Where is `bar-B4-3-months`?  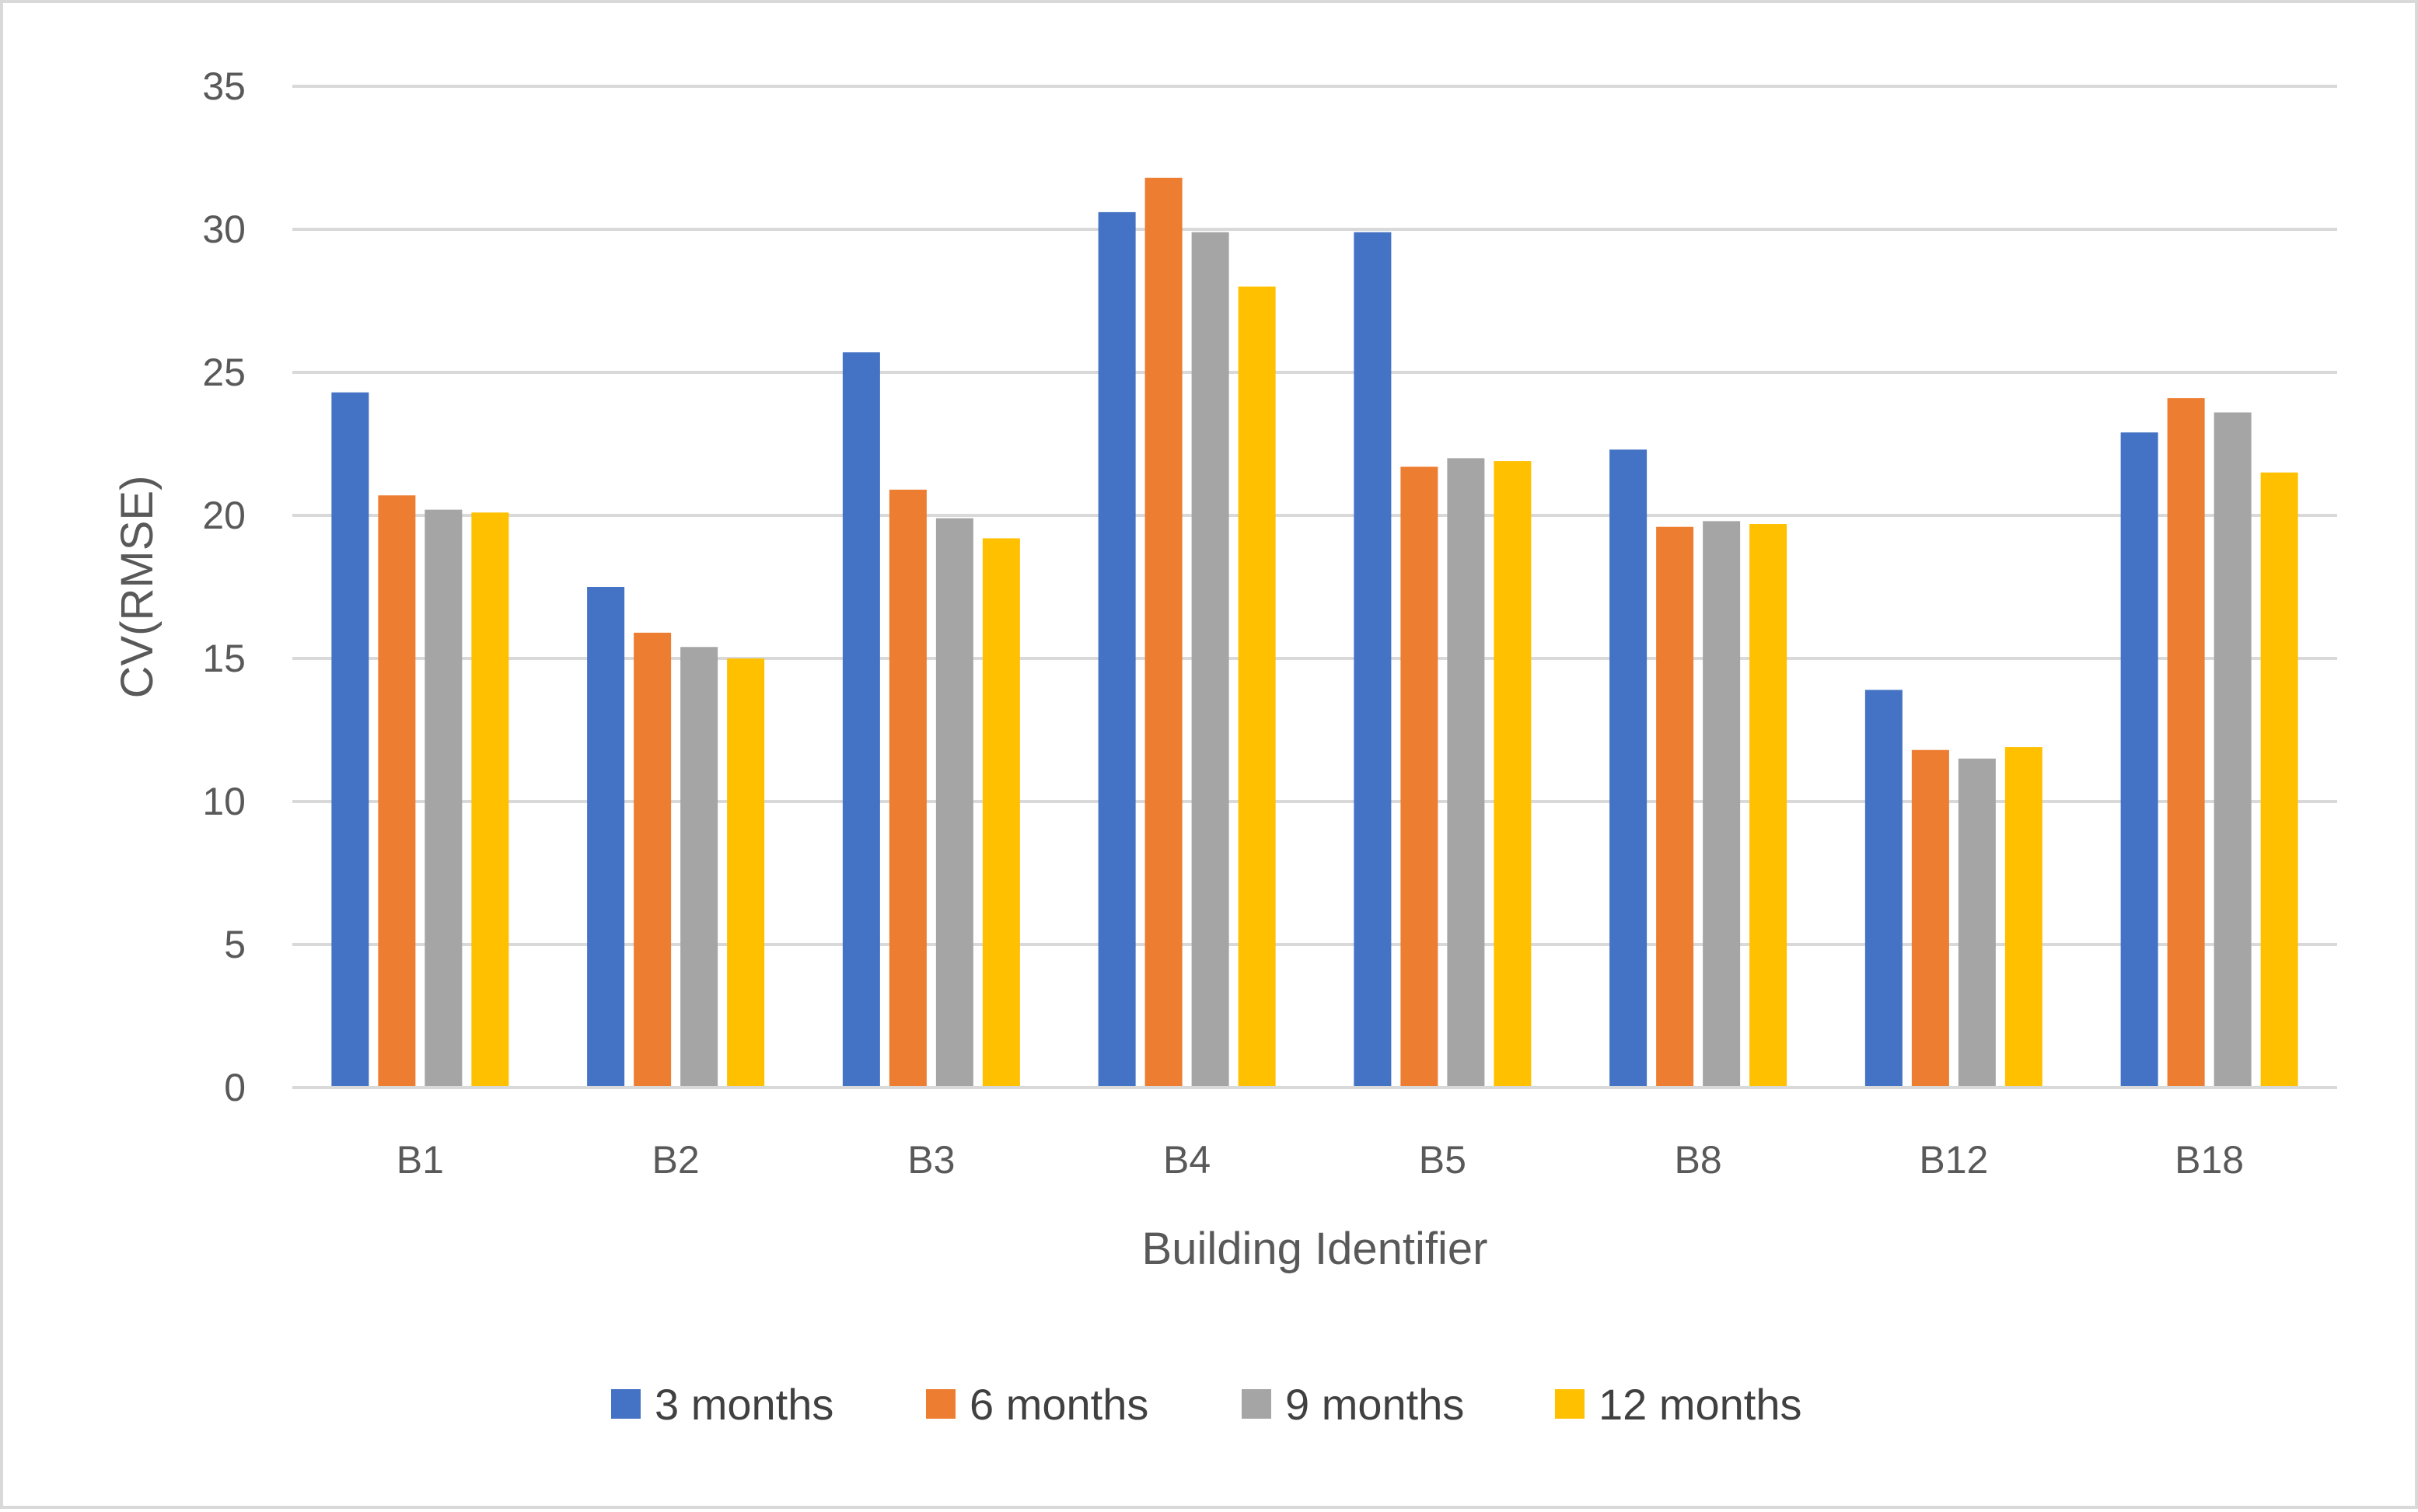
bar-B4-3-months is located at coordinates (1117, 649).